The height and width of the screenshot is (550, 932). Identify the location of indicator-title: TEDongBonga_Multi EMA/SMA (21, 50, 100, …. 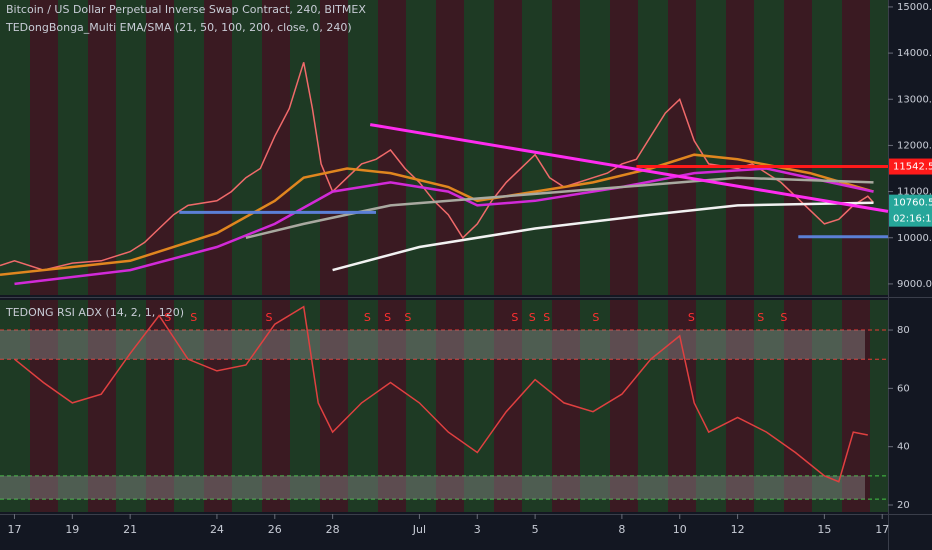
(178, 27).